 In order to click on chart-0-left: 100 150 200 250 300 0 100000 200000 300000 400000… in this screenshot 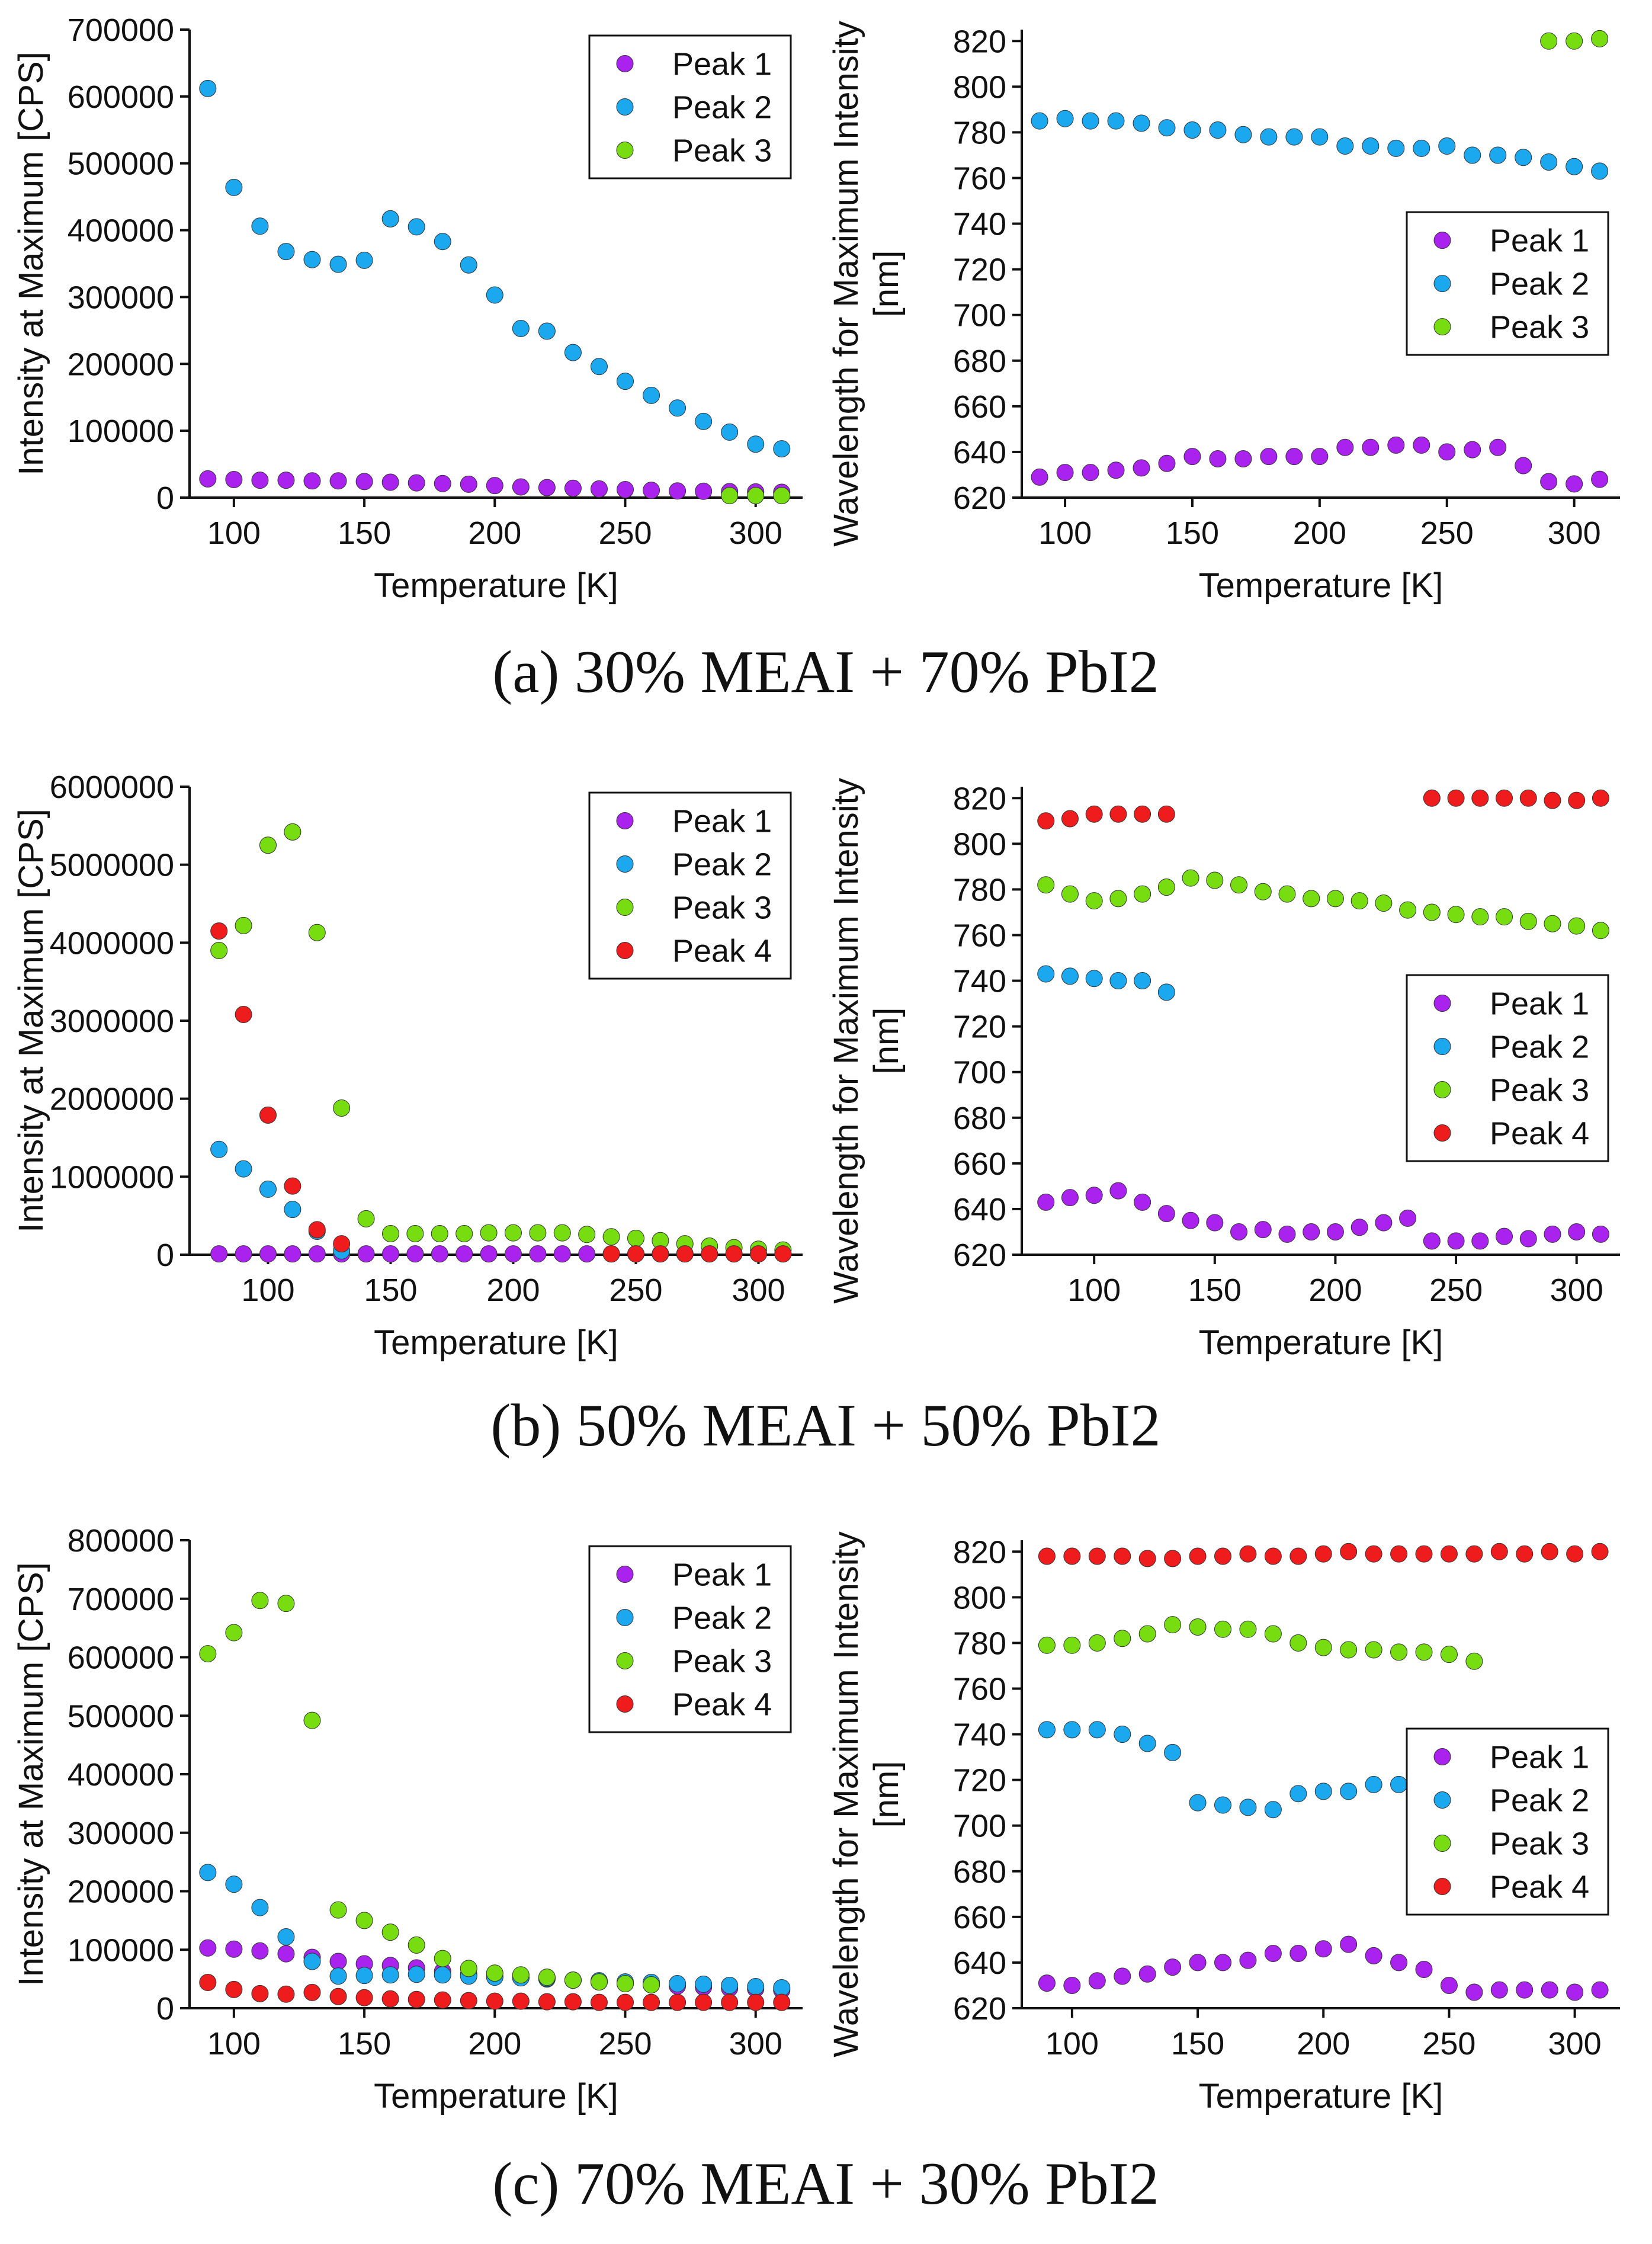, I will do `click(407, 308)`.